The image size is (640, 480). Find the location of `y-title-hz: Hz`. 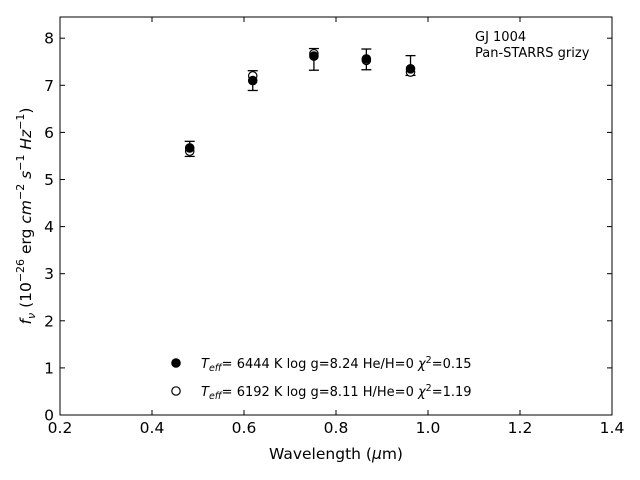

y-title-hz: Hz is located at coordinates (26, 142).